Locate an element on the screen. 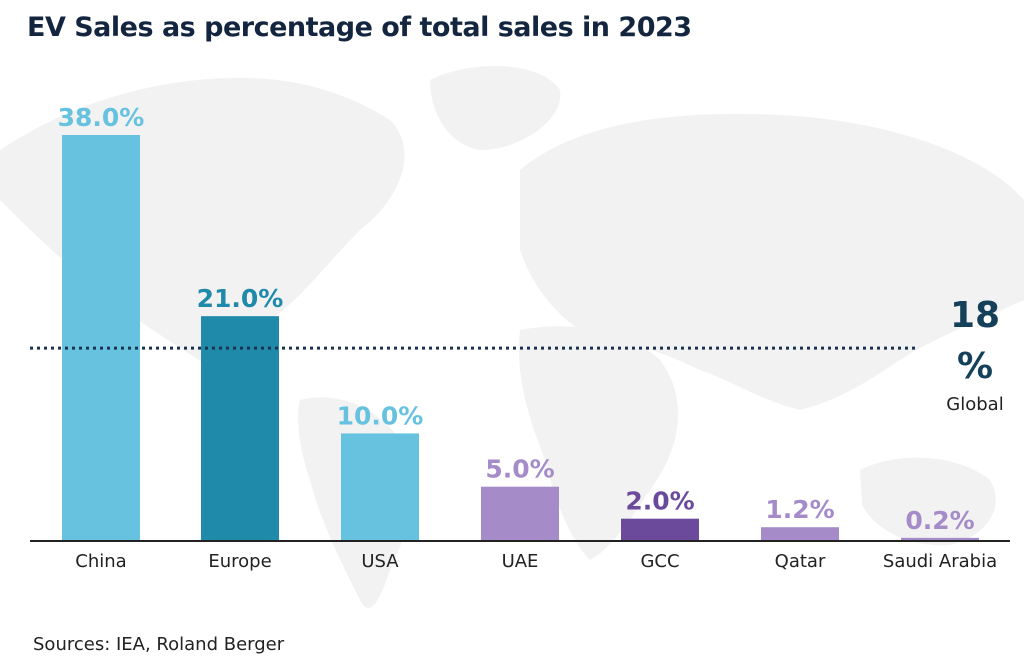 Image resolution: width=1024 pixels, height=663 pixels. category-label: Qatar is located at coordinates (800, 561).